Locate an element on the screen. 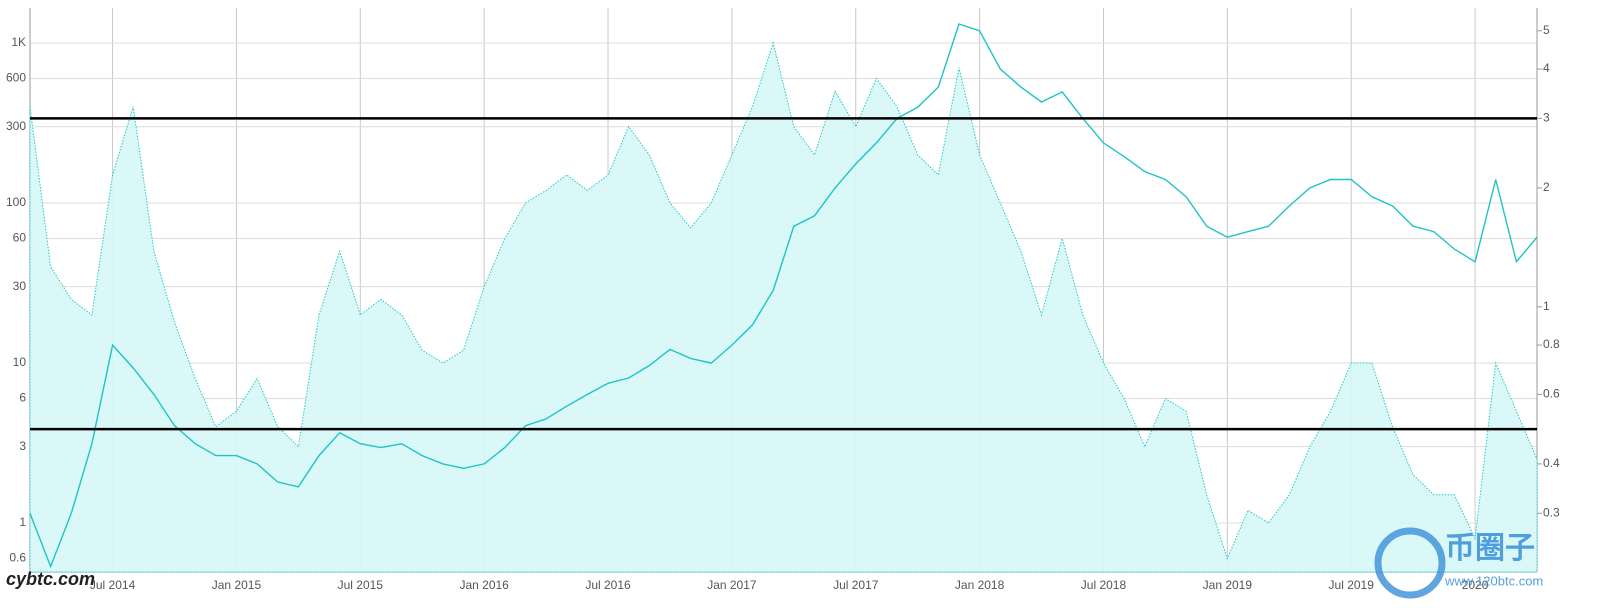 The image size is (1600, 608). y-tick-label: 10 is located at coordinates (20, 362).